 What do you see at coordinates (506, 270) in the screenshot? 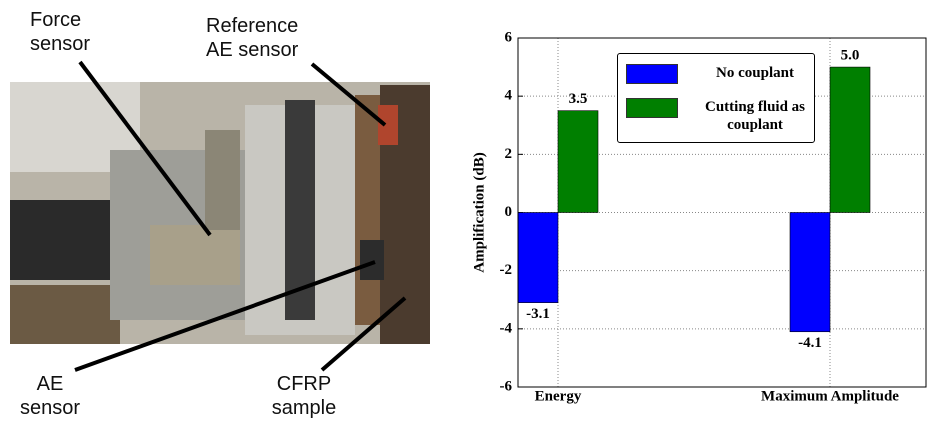
I see `y-tick-label: -2` at bounding box center [506, 270].